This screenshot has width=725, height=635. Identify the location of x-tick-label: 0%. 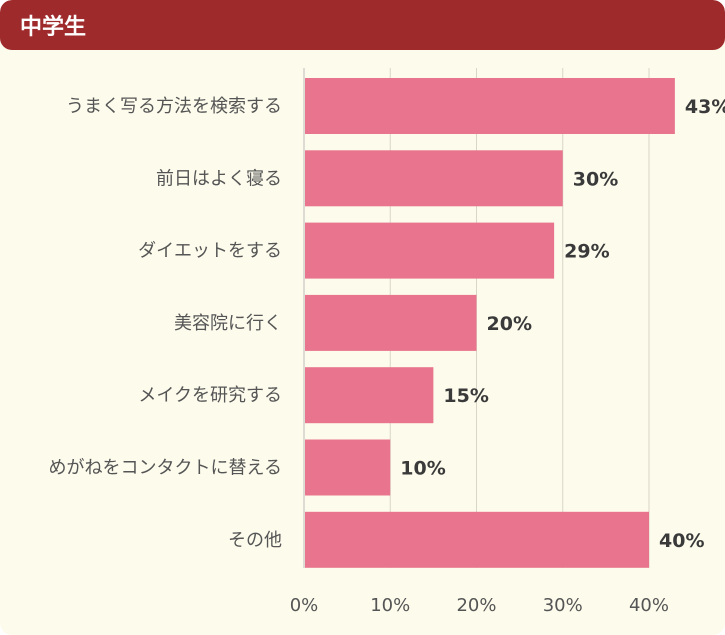
(304, 605).